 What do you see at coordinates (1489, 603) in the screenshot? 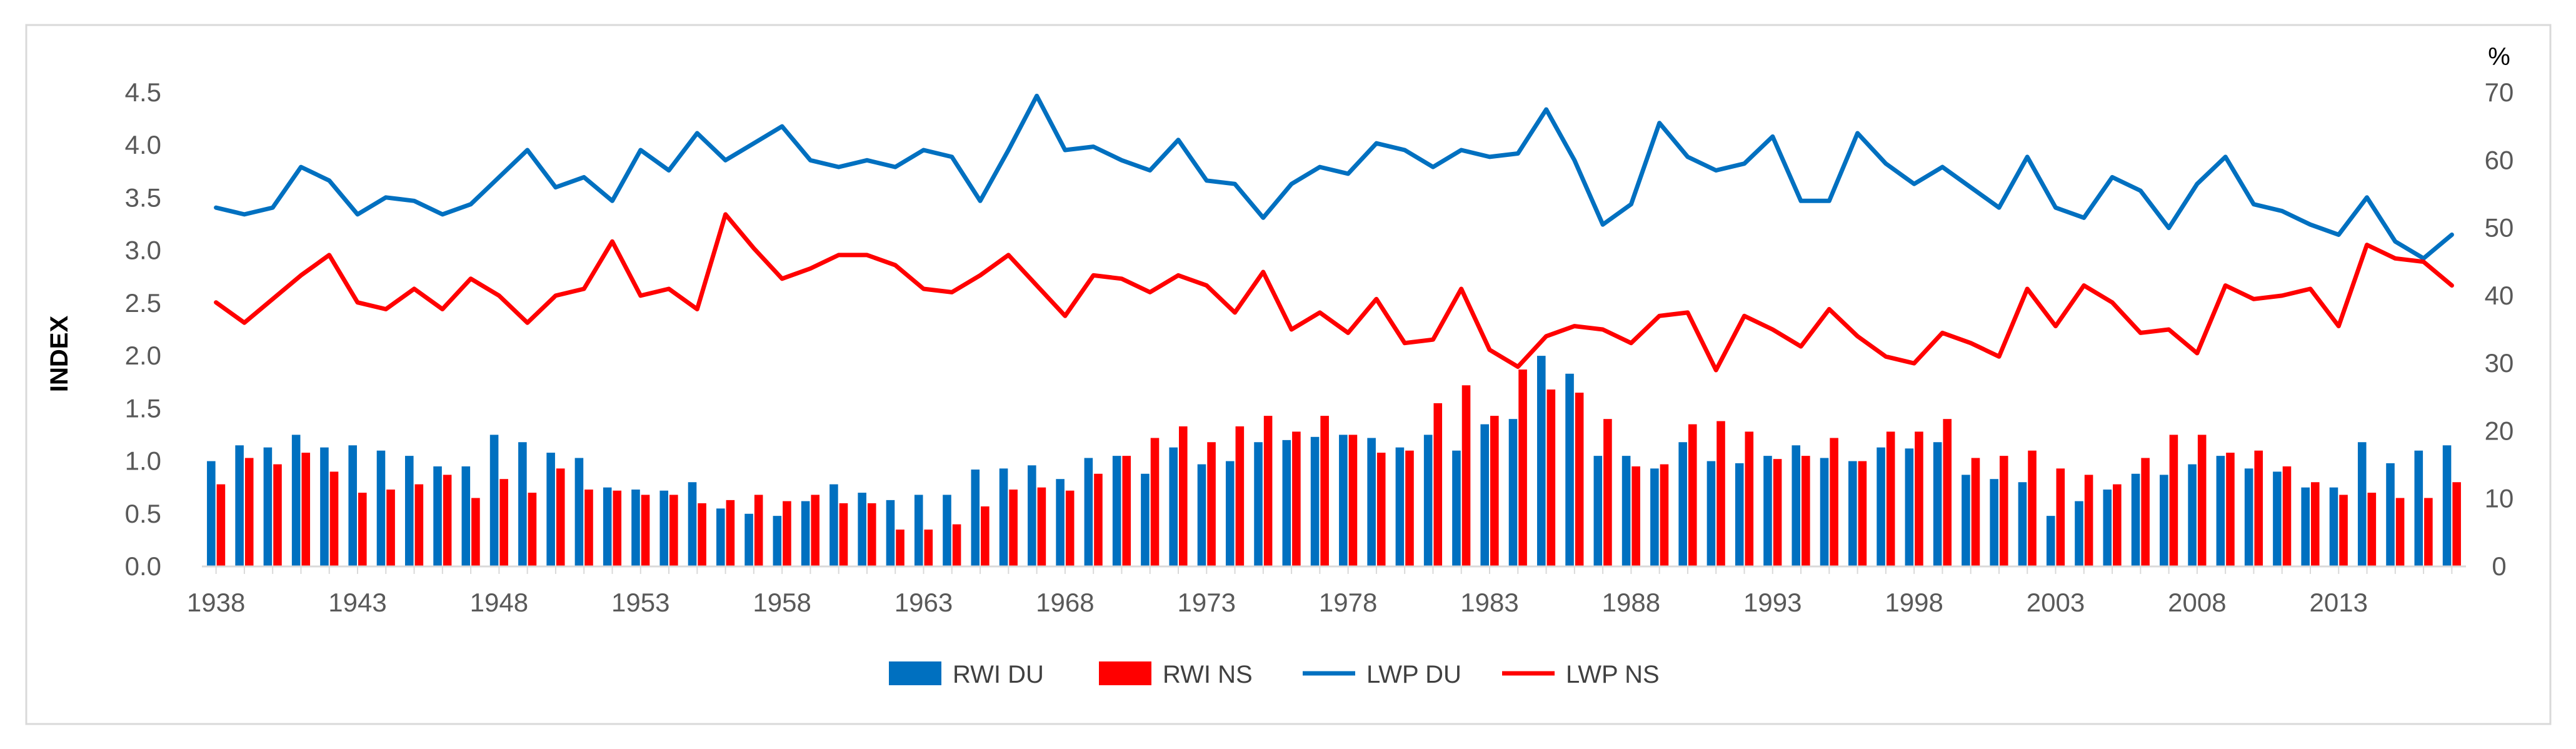
I see `x-tick-label: 1983` at bounding box center [1489, 603].